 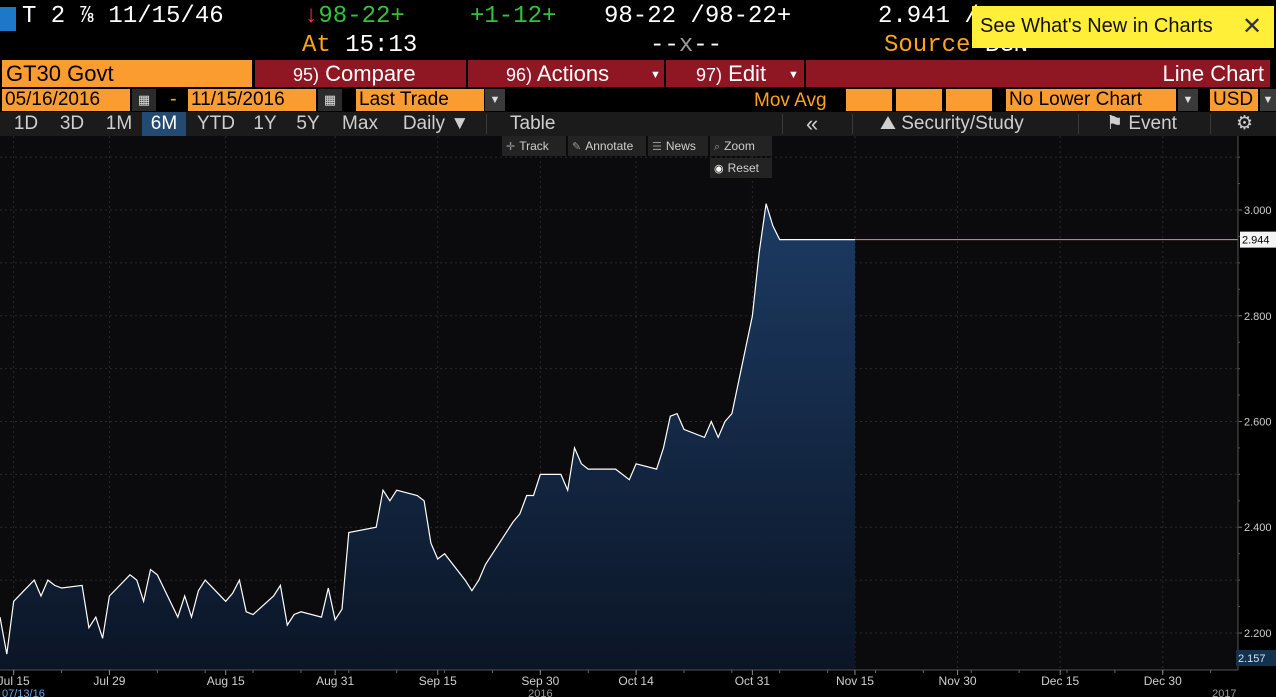 I want to click on zoom-label: Zoom, so click(x=739, y=146).